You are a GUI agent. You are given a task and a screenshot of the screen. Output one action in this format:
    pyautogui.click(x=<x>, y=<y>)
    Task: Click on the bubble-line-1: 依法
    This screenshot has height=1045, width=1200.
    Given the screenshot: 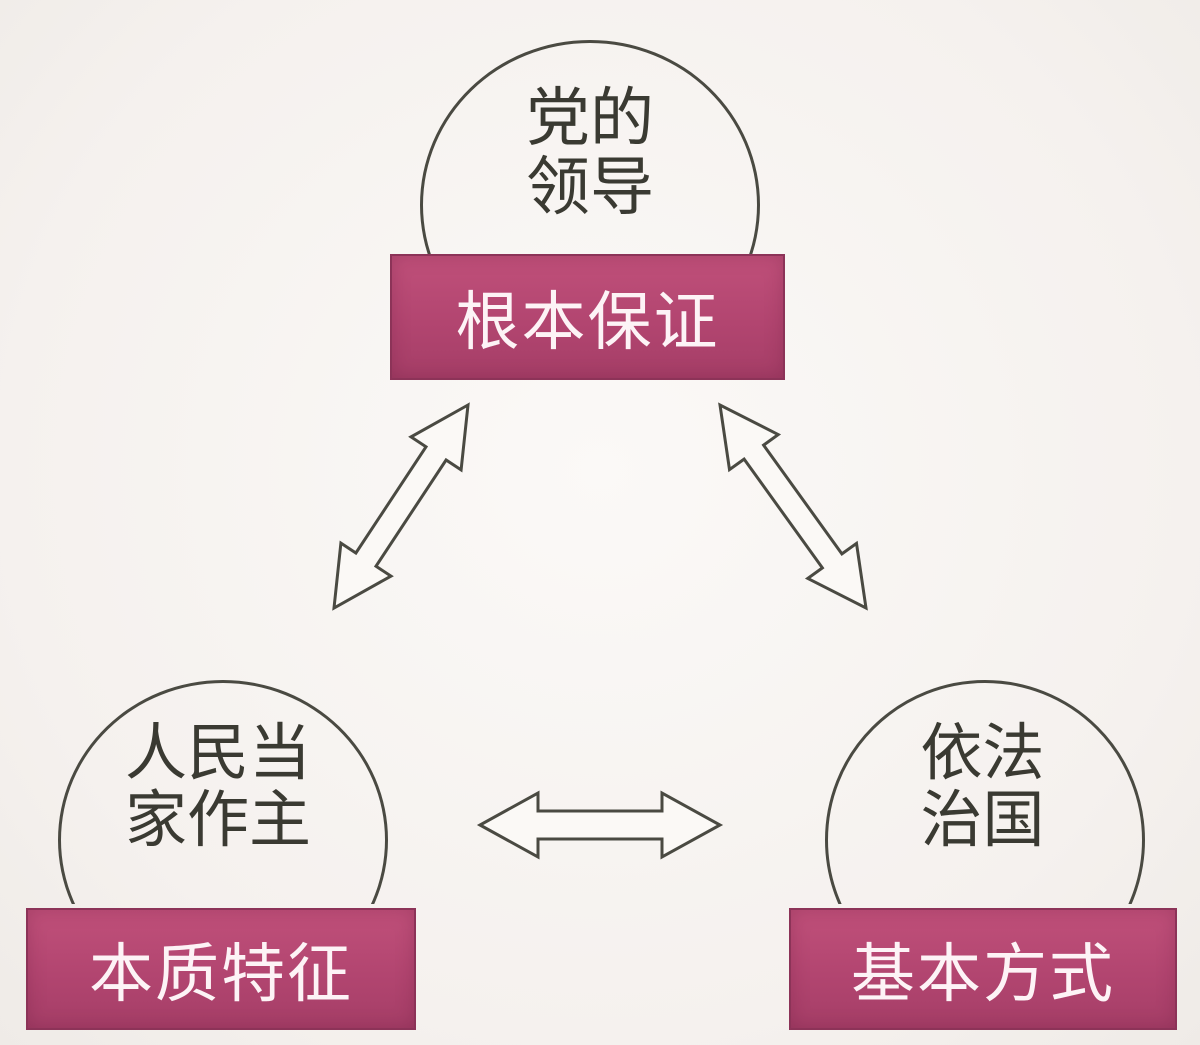 What is the action you would take?
    pyautogui.click(x=982, y=752)
    